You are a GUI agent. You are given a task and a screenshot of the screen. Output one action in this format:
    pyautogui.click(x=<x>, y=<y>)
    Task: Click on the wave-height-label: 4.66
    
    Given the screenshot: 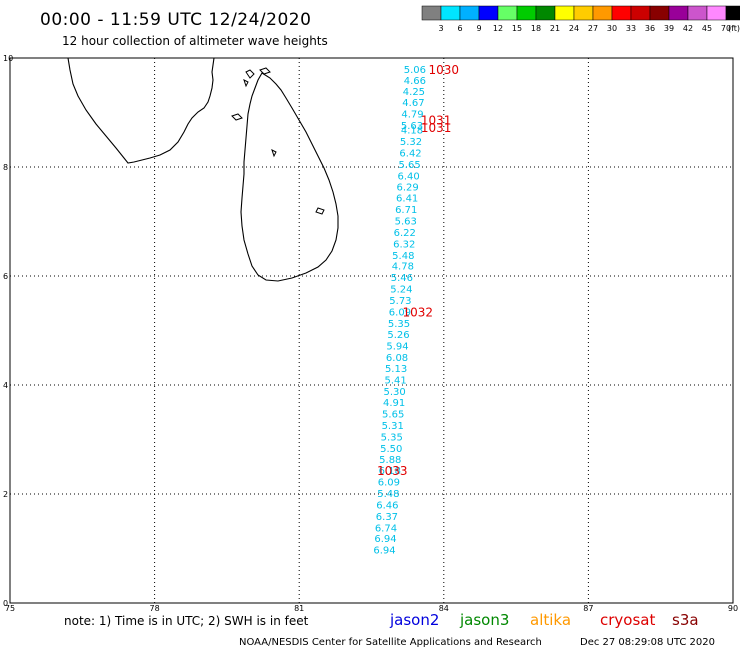 What is the action you would take?
    pyautogui.click(x=415, y=81)
    